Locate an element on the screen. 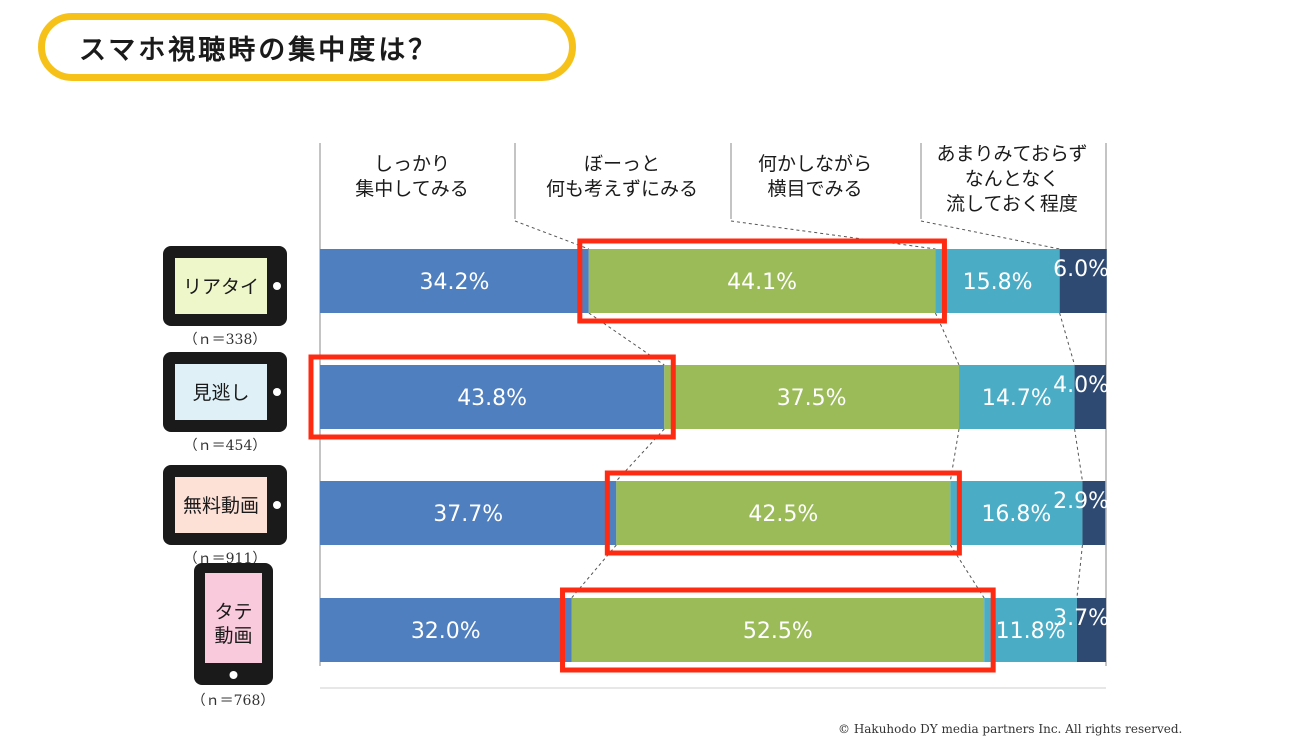 Image resolution: width=1300 pixels, height=750 pixels. category-label: 動画 is located at coordinates (233, 636).